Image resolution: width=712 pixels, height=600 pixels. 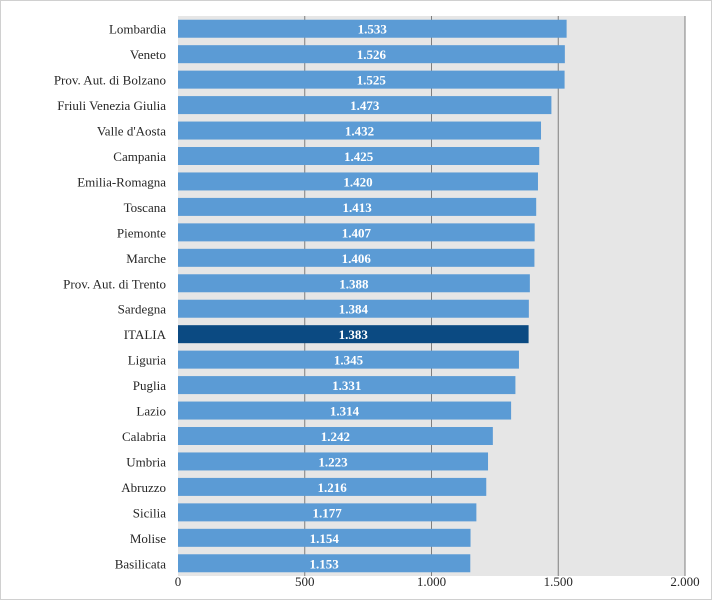 What do you see at coordinates (141, 232) in the screenshot?
I see `category-label: Piemonte` at bounding box center [141, 232].